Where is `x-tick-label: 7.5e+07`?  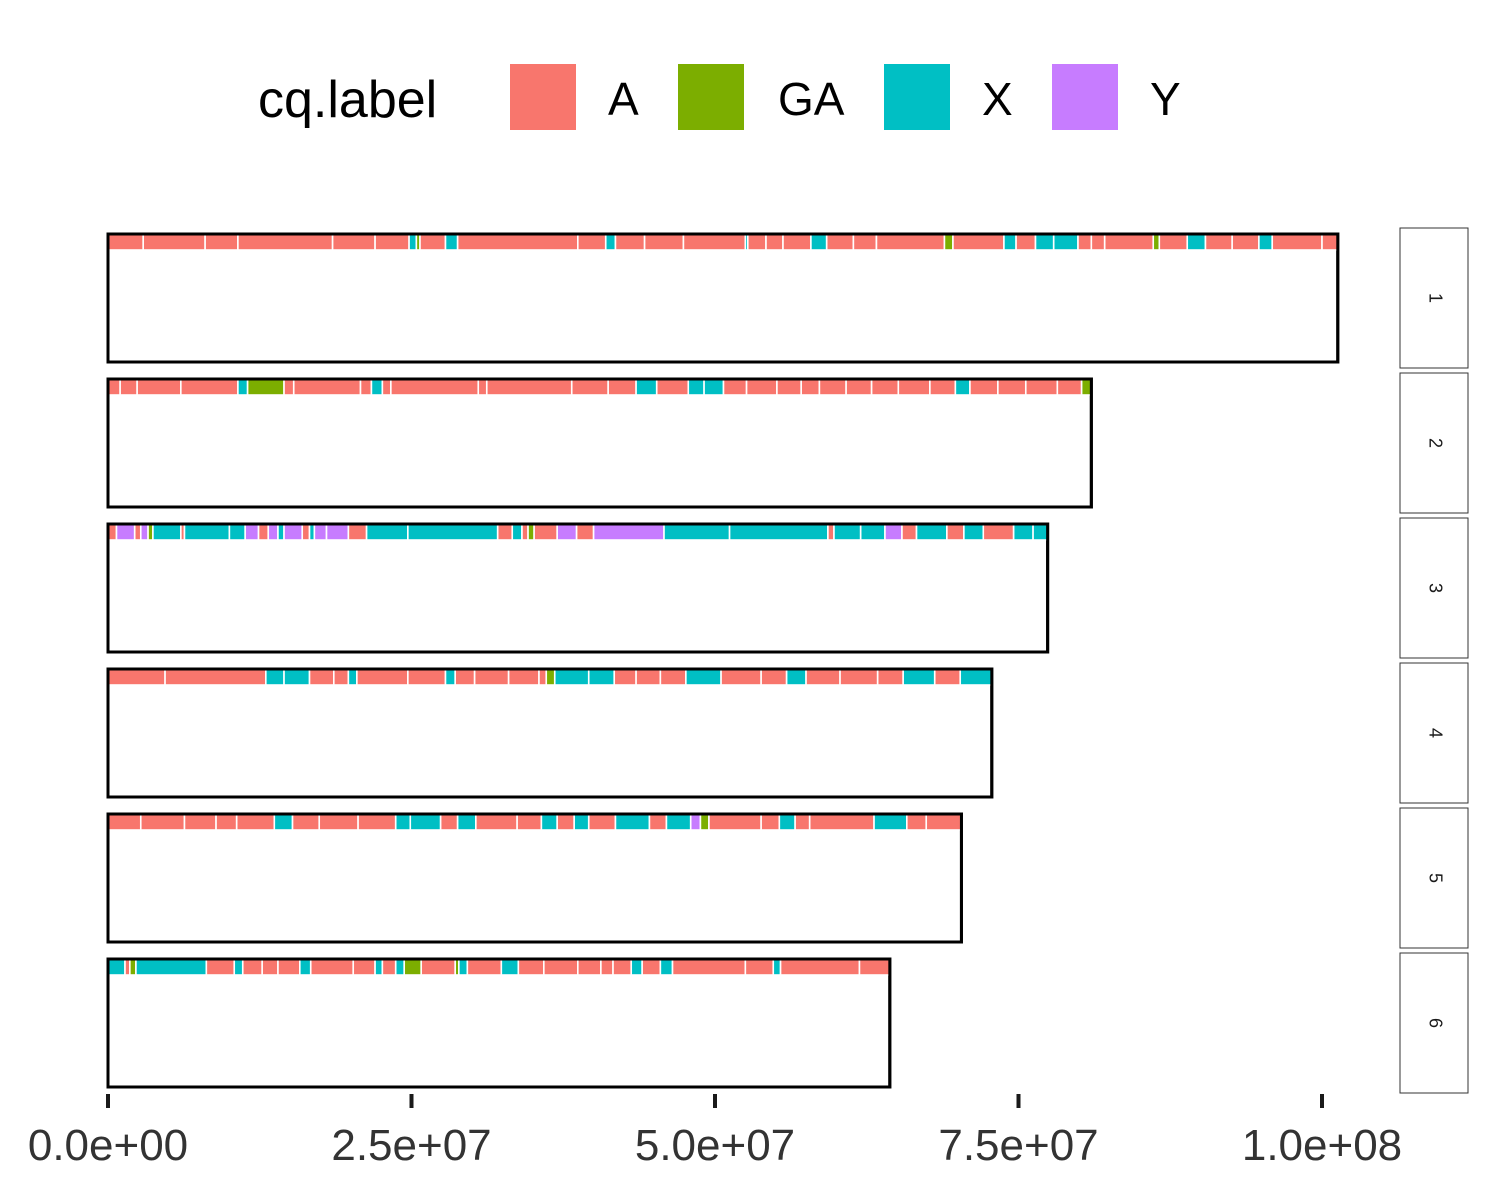 x-tick-label: 7.5e+07 is located at coordinates (1018, 1145).